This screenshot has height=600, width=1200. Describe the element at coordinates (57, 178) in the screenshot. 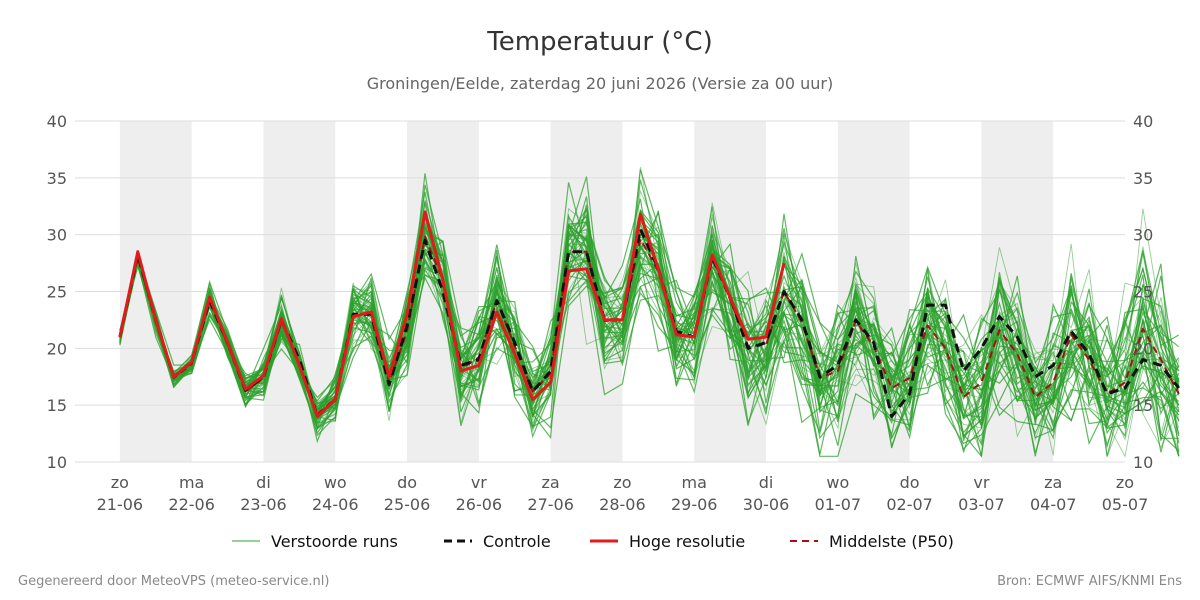

I see `y-tick-left-35: 35` at that location.